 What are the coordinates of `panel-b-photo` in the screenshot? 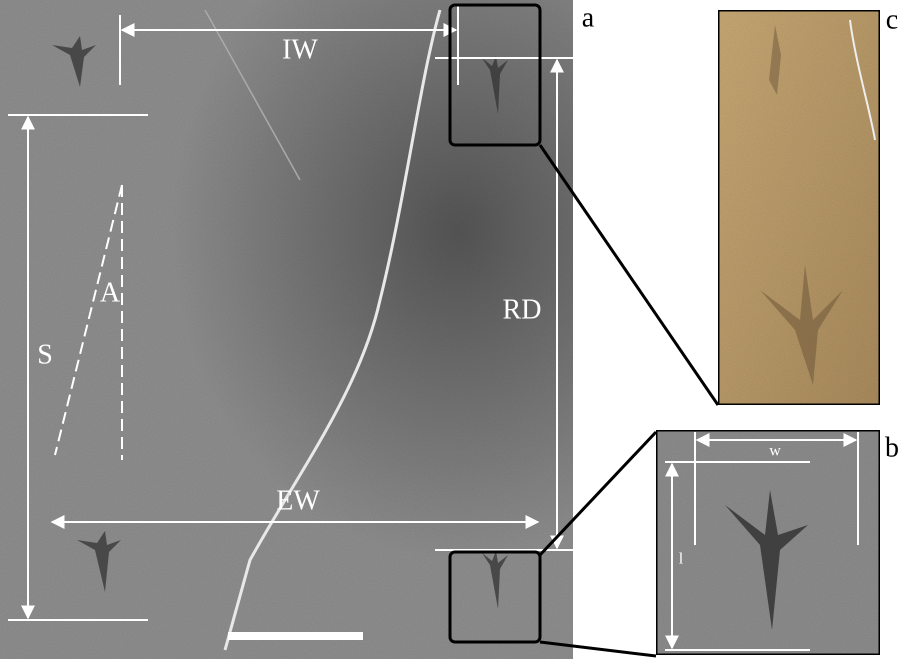 It's located at (768, 542).